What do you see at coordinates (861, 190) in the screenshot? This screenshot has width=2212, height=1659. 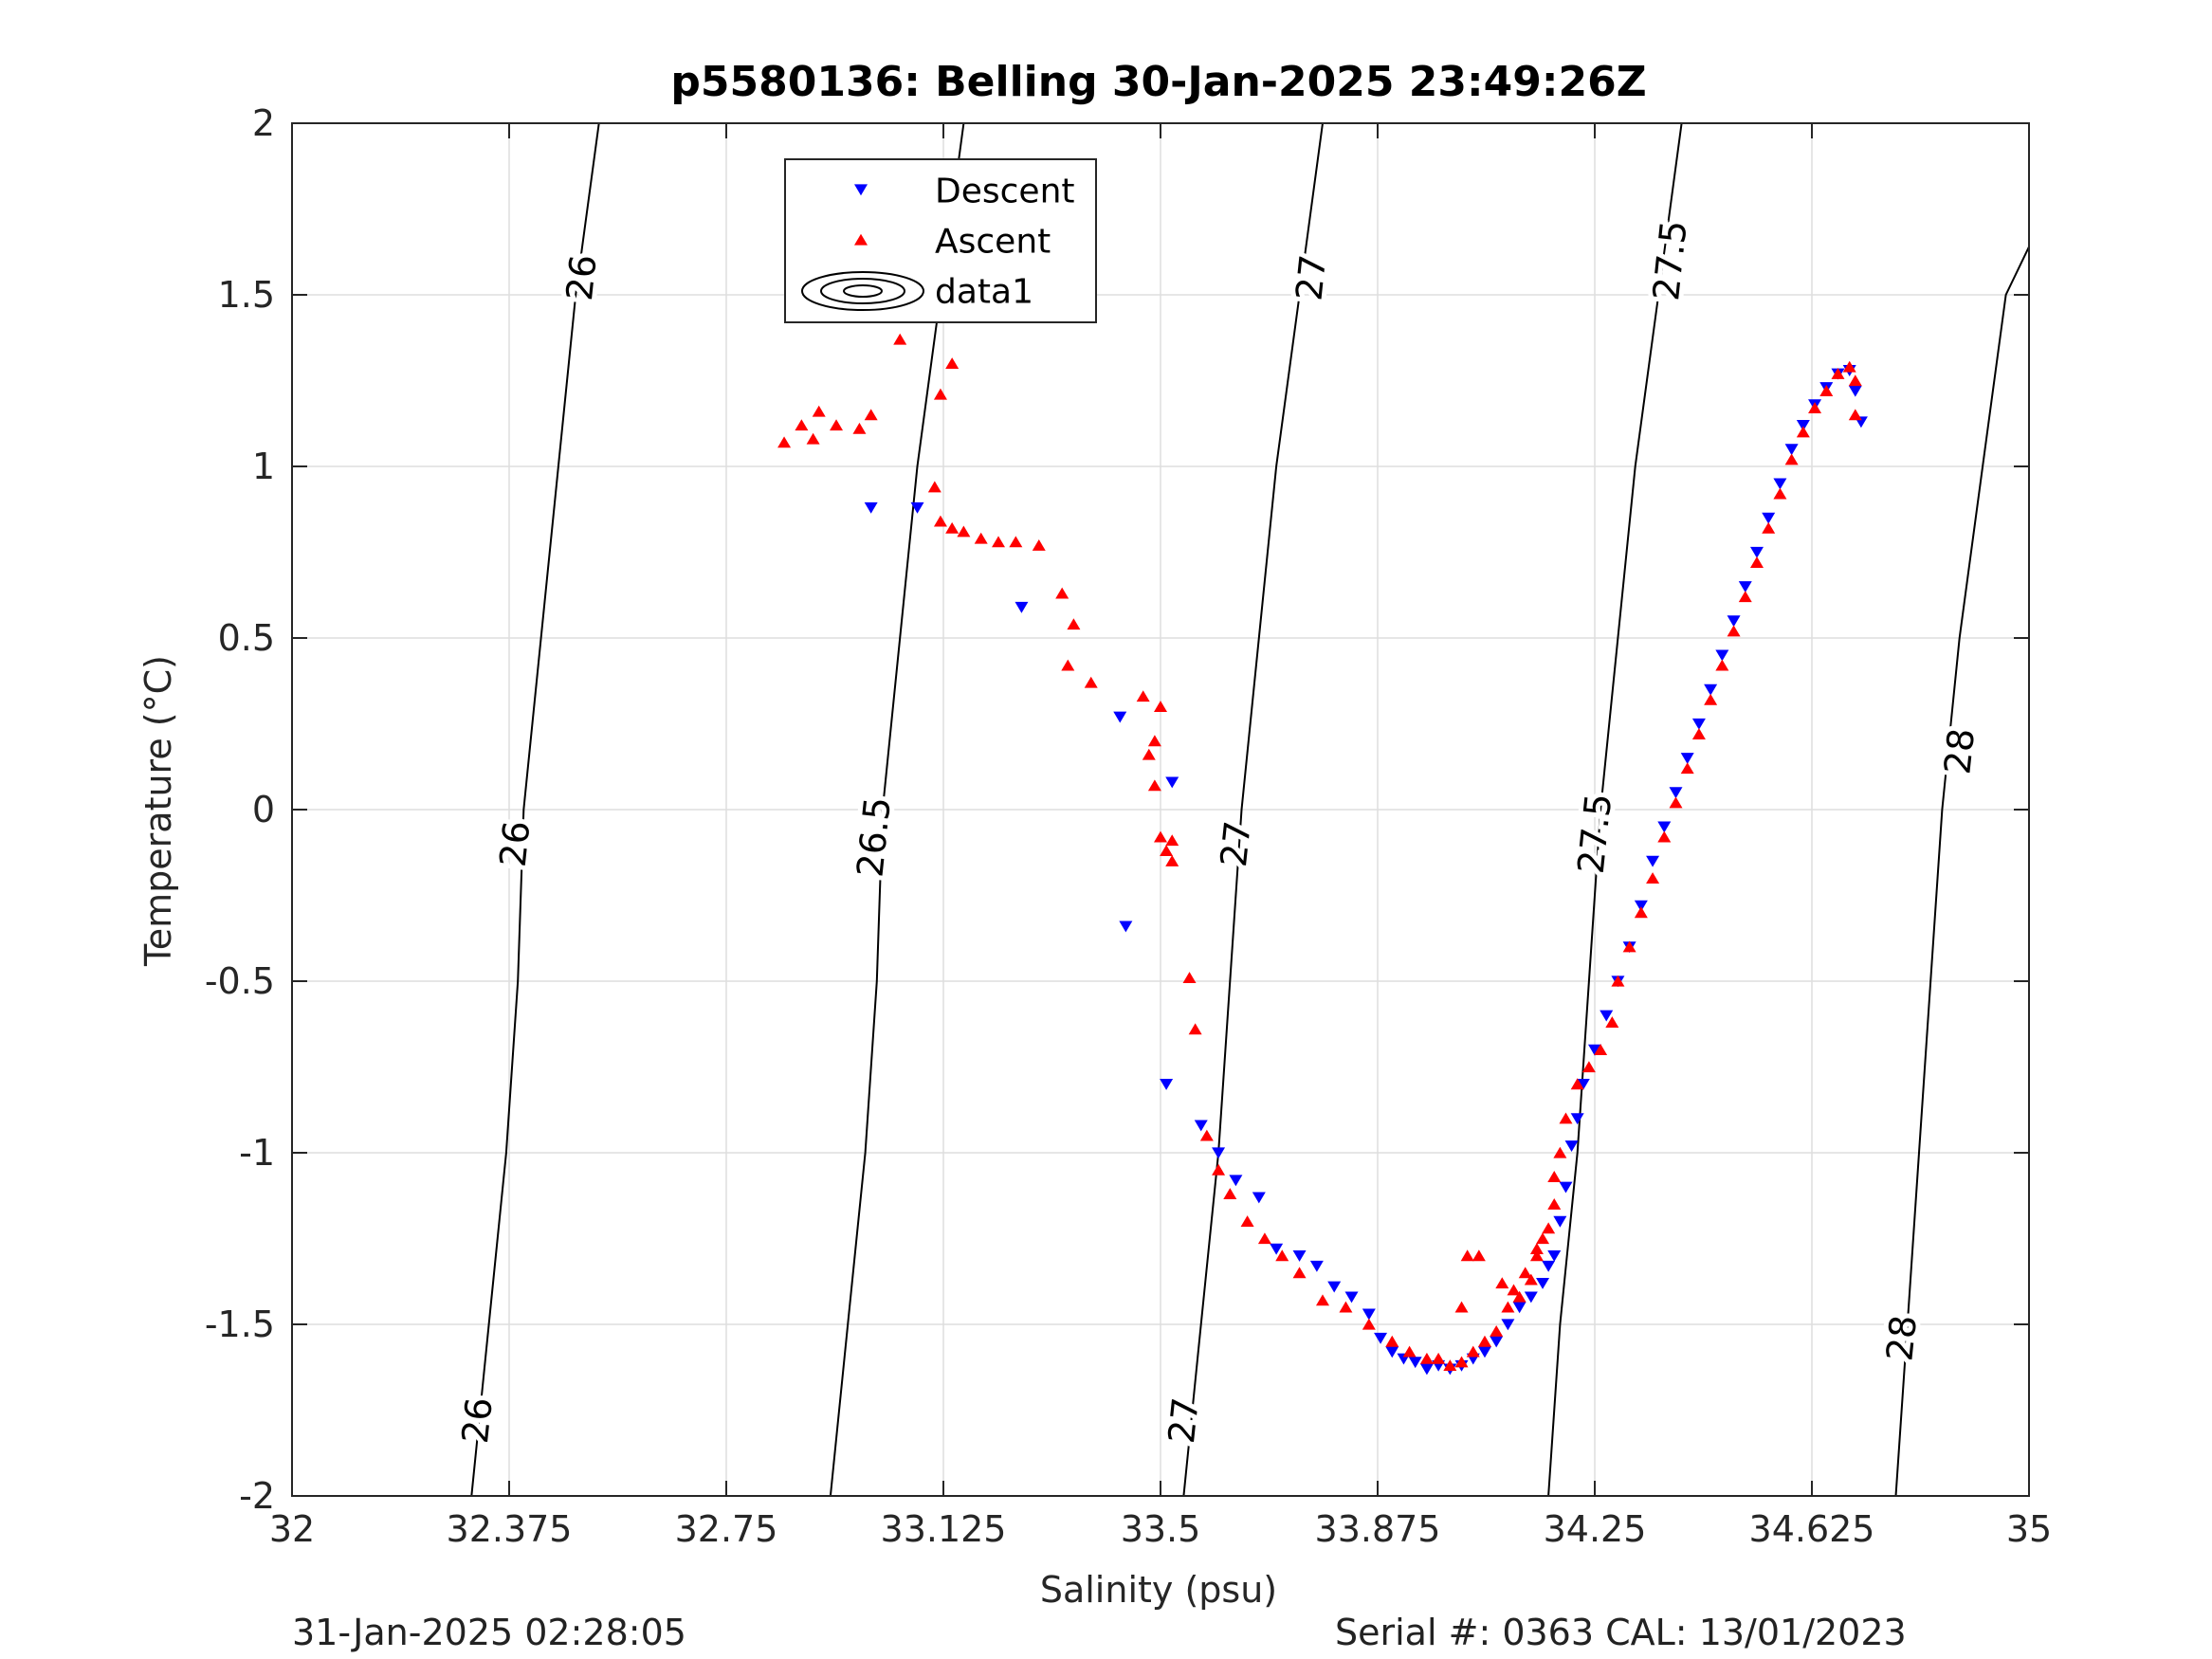 I see `legend-descent-marker` at bounding box center [861, 190].